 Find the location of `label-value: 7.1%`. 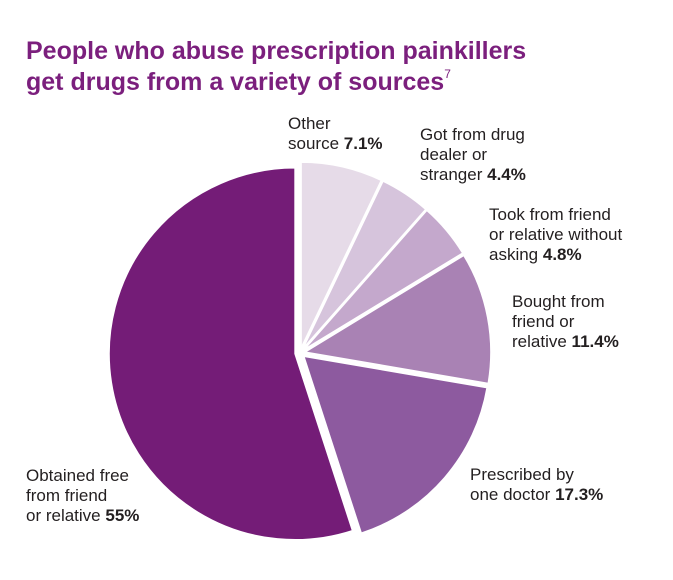

label-value: 7.1% is located at coordinates (363, 143).